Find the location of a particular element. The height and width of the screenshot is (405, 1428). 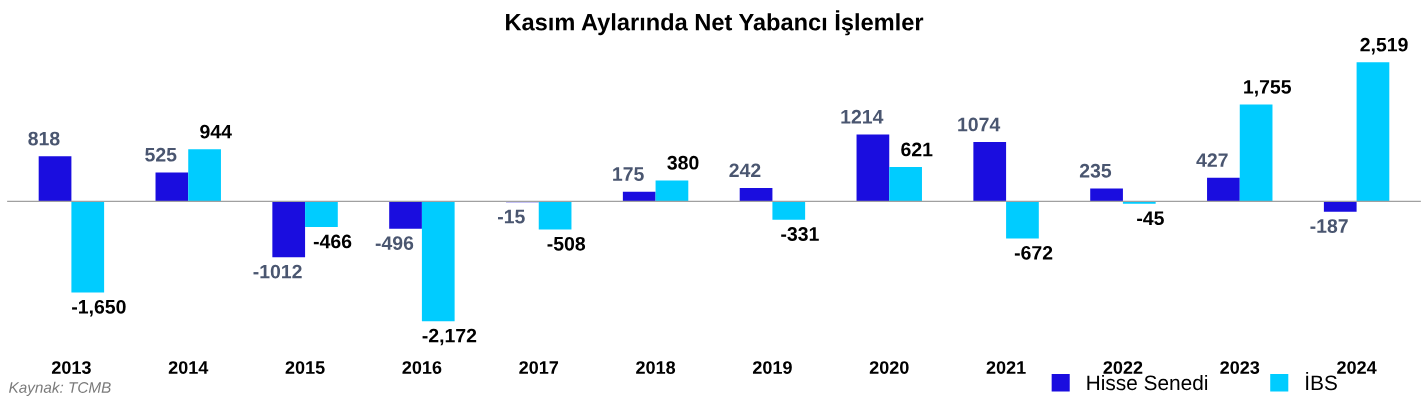

x-tick-label: 2022 is located at coordinates (1123, 367).